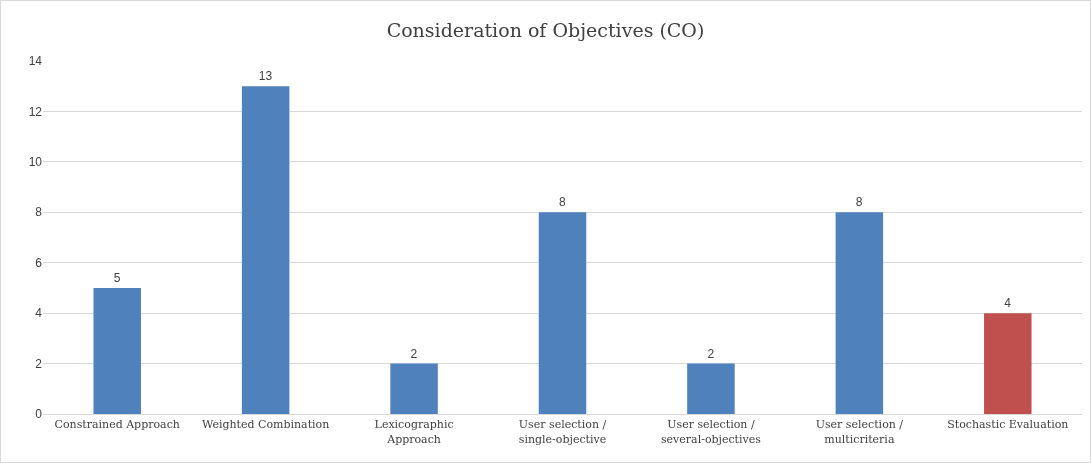  I want to click on y-tick-label: 8, so click(39, 212).